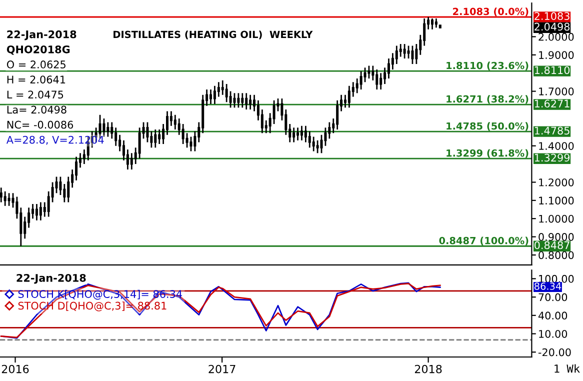 The image size is (583, 381). What do you see at coordinates (556, 255) in the screenshot?
I see `y-tick-label: 0.8000` at bounding box center [556, 255].